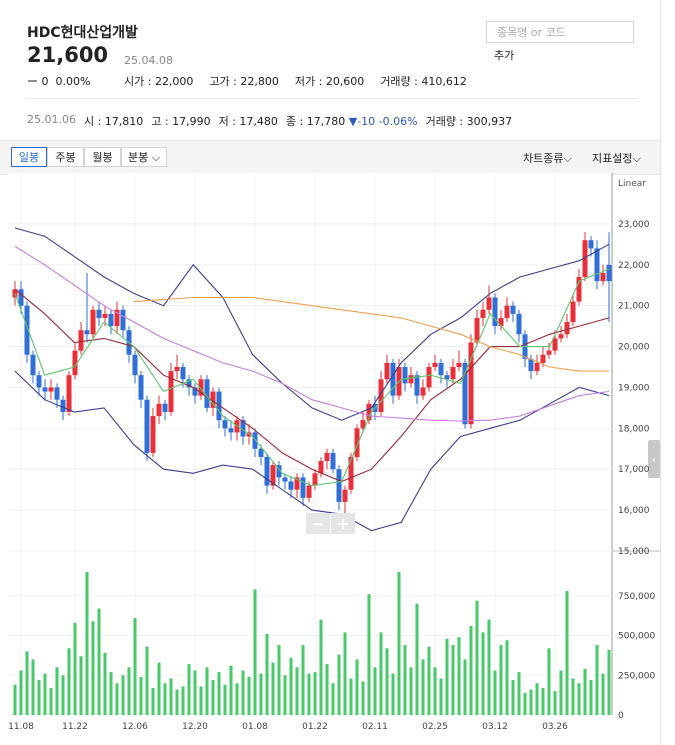 Image resolution: width=675 pixels, height=745 pixels. What do you see at coordinates (315, 727) in the screenshot?
I see `x-tick-label: 01.22` at bounding box center [315, 727].